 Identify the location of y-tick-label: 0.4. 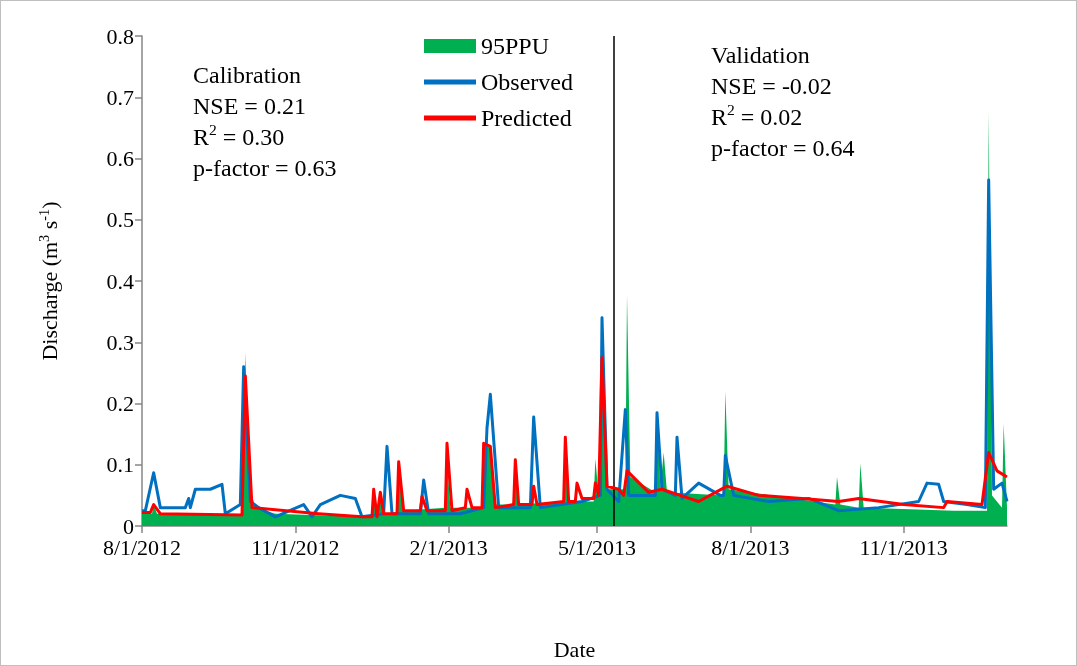
(120, 281).